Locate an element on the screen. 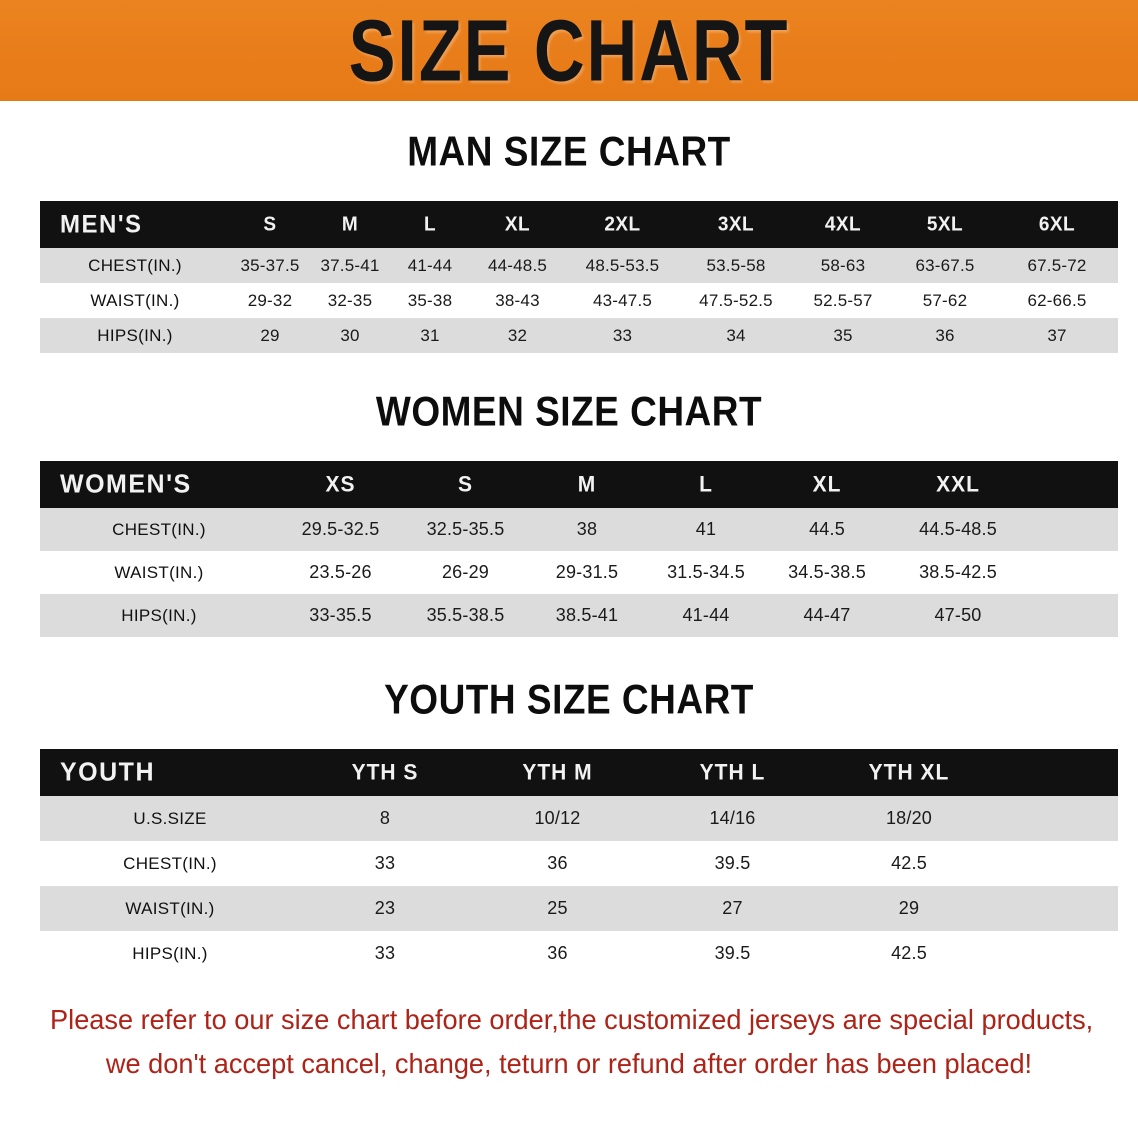 The image size is (1138, 1132). man-size-header-2: L is located at coordinates (430, 223).